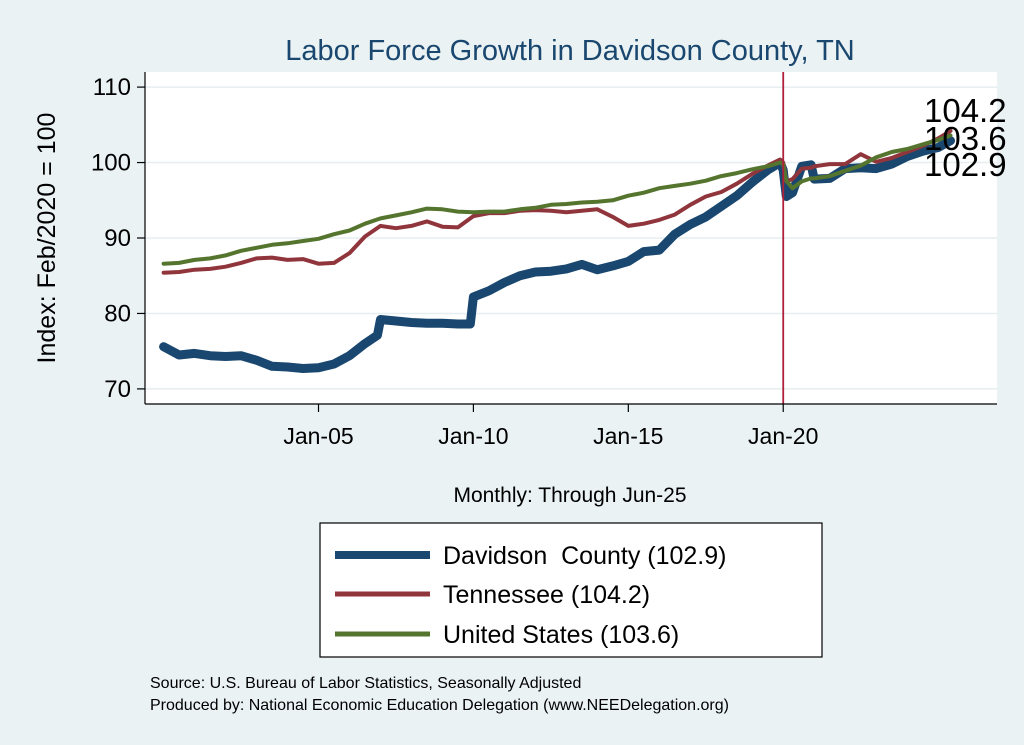 This screenshot has height=745, width=1024. Describe the element at coordinates (112, 87) in the screenshot. I see `y-tick-label: 110` at that location.